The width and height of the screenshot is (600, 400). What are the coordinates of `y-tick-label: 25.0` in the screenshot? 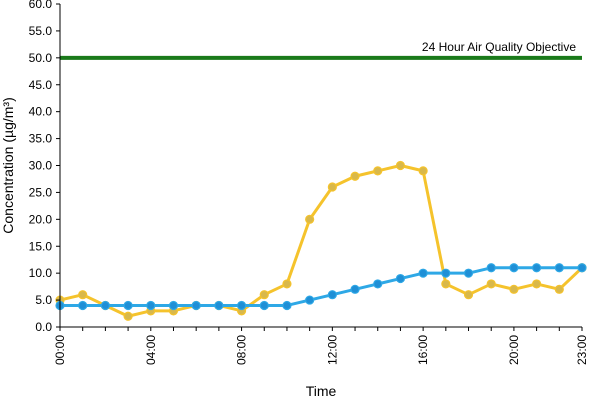 It's located at (41, 192).